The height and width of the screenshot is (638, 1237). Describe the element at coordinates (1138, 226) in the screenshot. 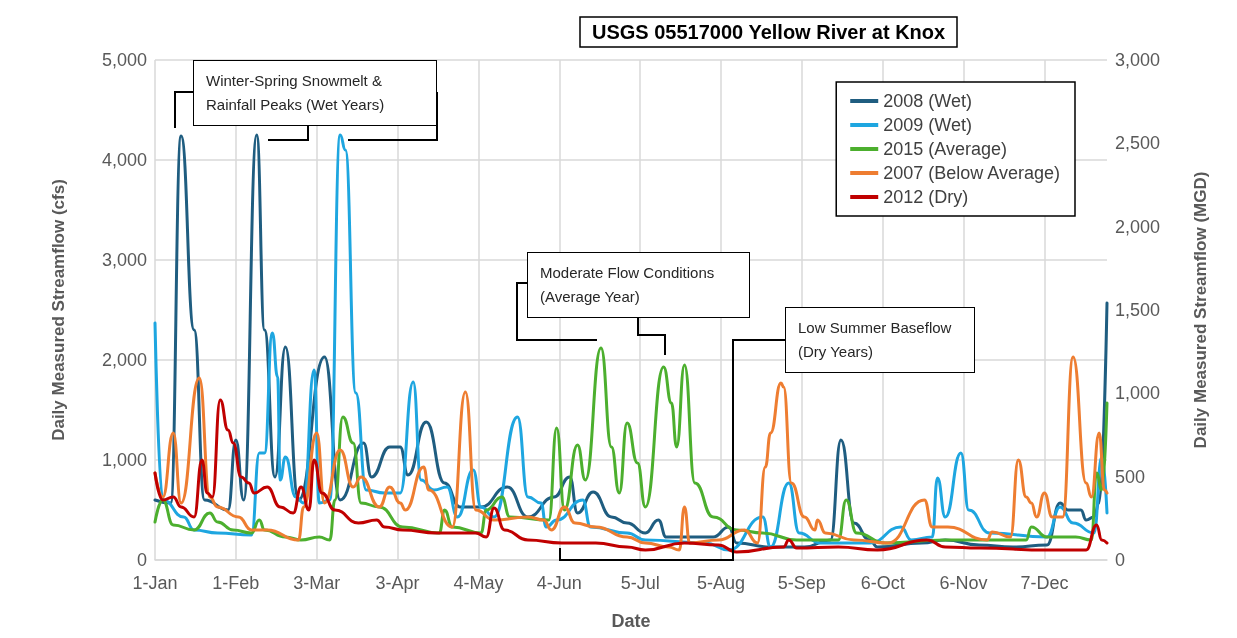

I see `y2-tick-label: 2,000` at that location.